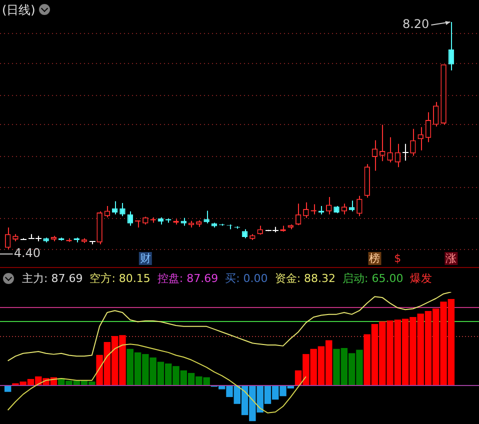  What do you see at coordinates (451, 258) in the screenshot?
I see `text: 涨` at bounding box center [451, 258].